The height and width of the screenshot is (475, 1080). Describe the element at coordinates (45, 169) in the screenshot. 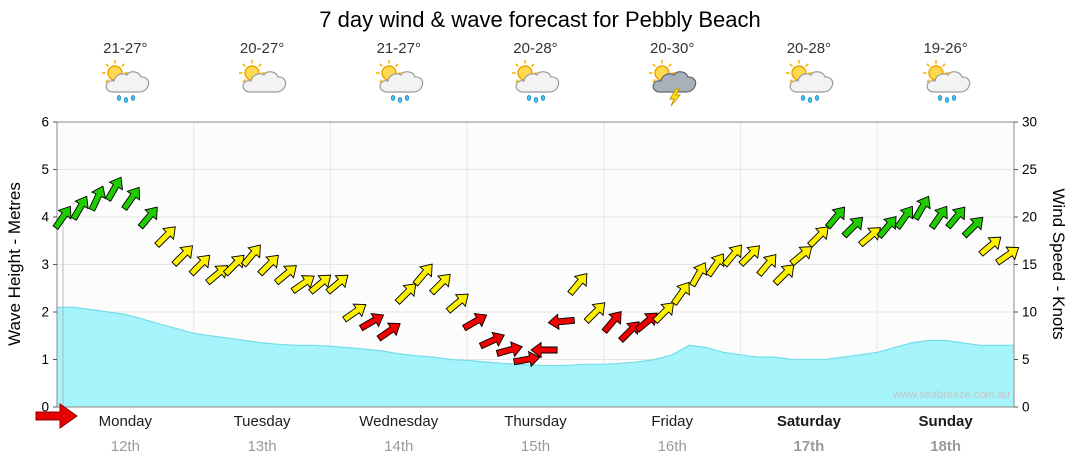

I see `left-tick-label: 5` at that location.